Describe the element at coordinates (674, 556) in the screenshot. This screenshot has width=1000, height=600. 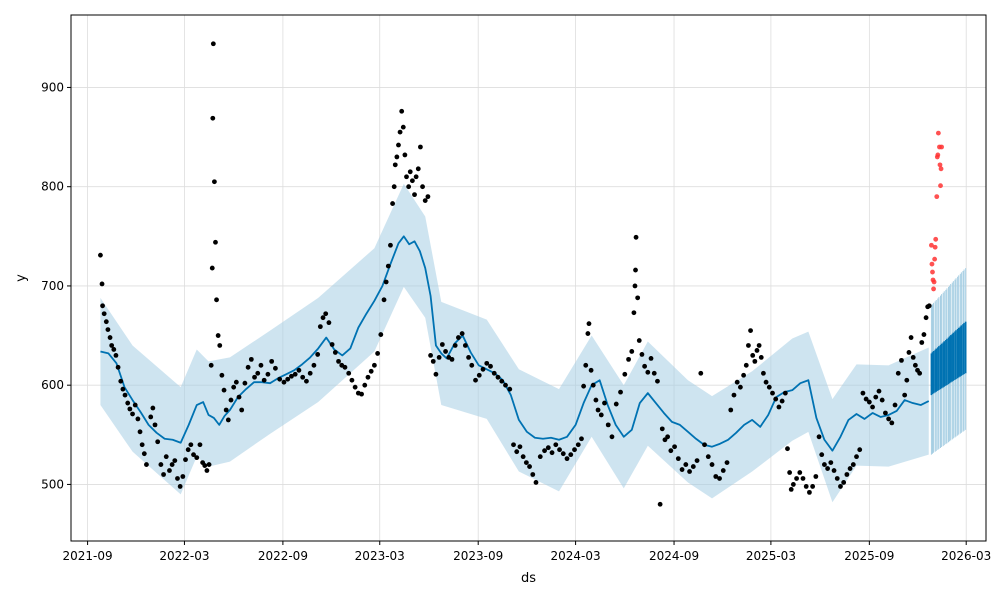
I see `x-tick-label: 2024-09` at that location.